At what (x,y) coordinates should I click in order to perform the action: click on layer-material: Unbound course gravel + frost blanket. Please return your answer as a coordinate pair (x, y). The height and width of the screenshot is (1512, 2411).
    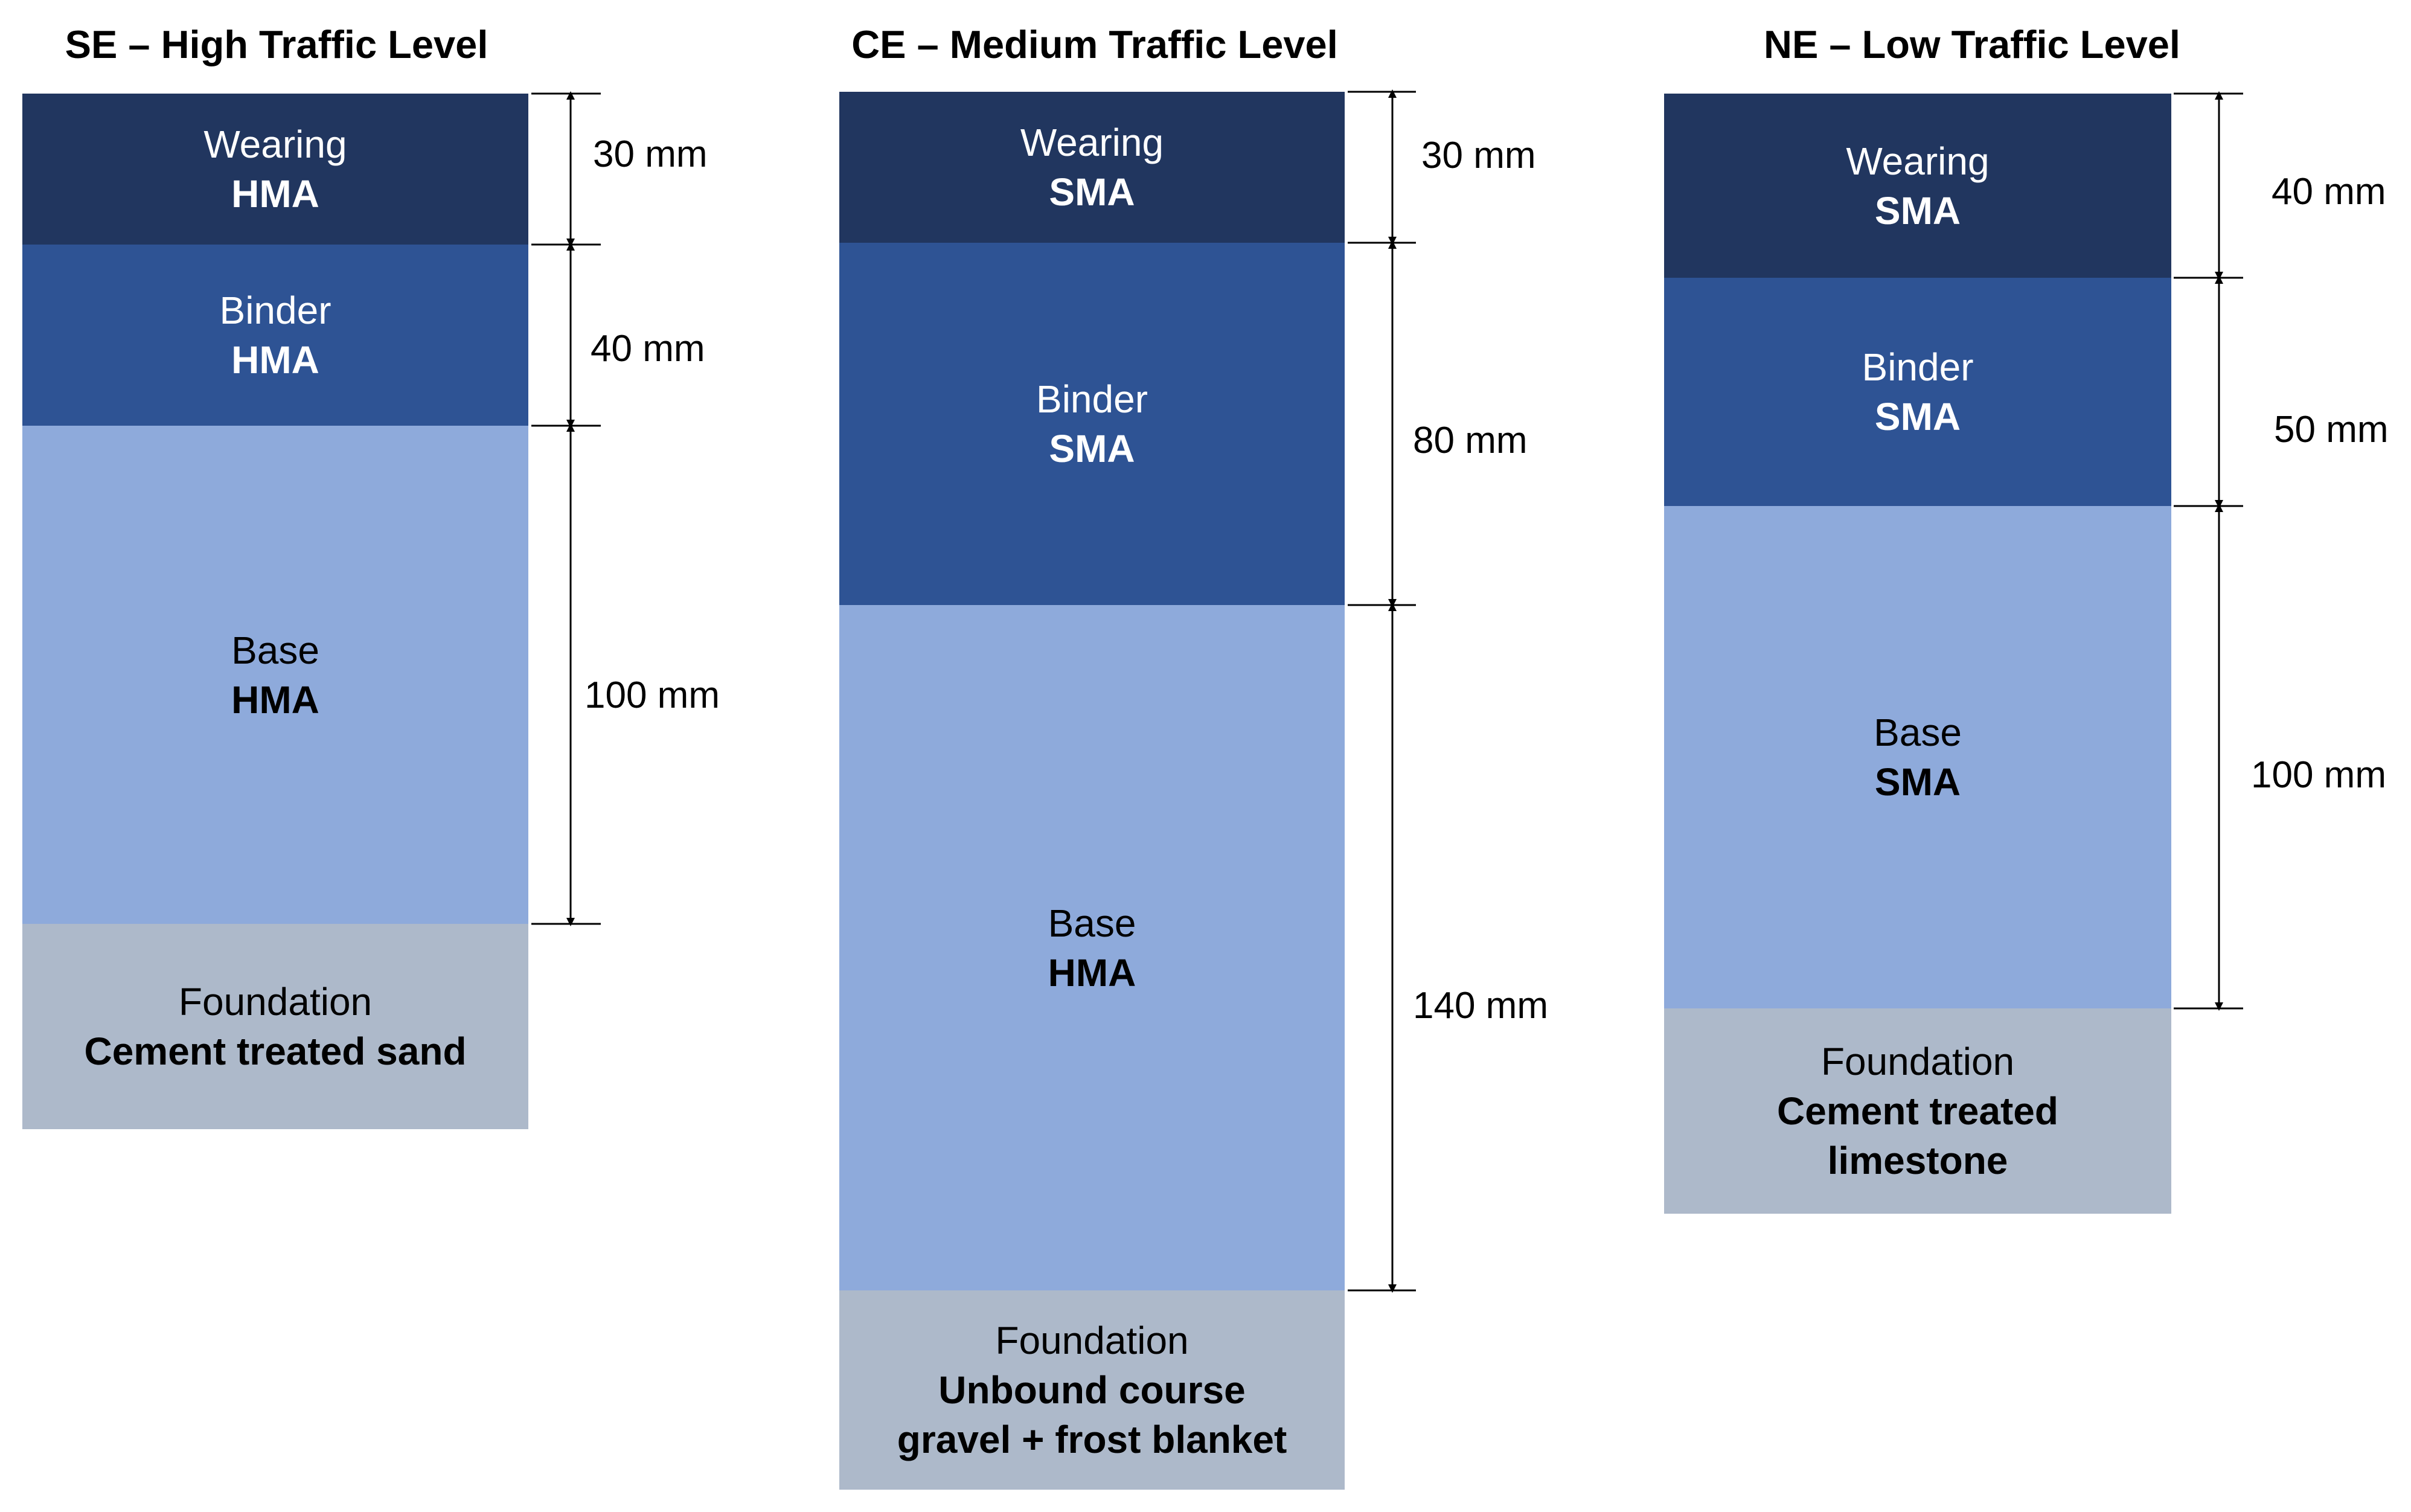
    Looking at the image, I should click on (1092, 1414).